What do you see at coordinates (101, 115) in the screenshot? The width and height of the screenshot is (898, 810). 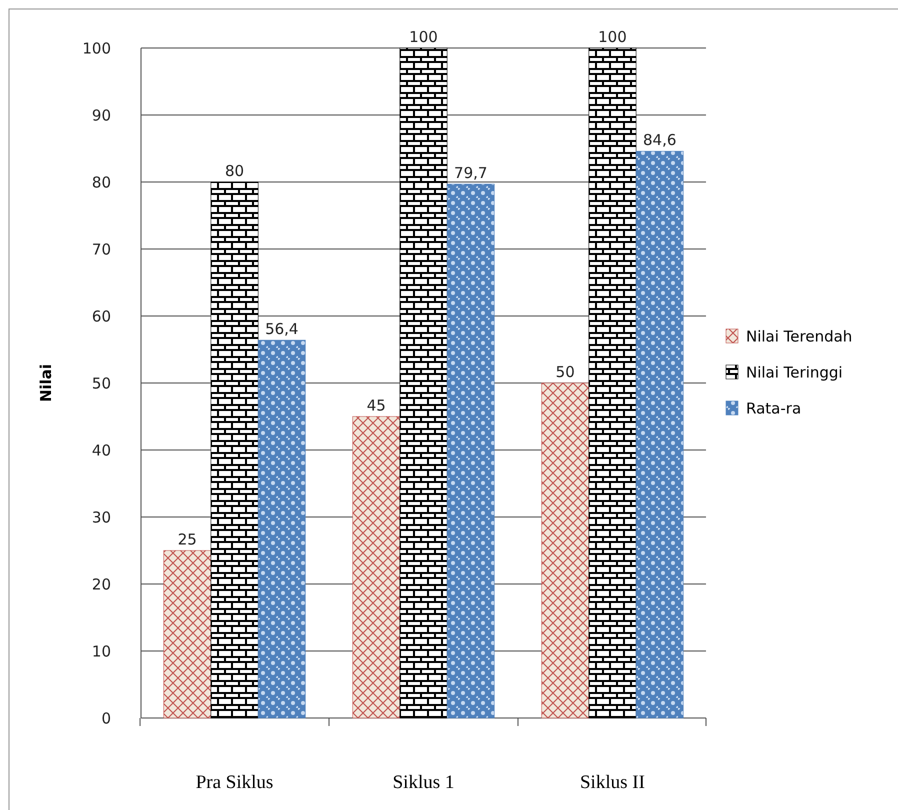 I see `y-tick-label: 90` at bounding box center [101, 115].